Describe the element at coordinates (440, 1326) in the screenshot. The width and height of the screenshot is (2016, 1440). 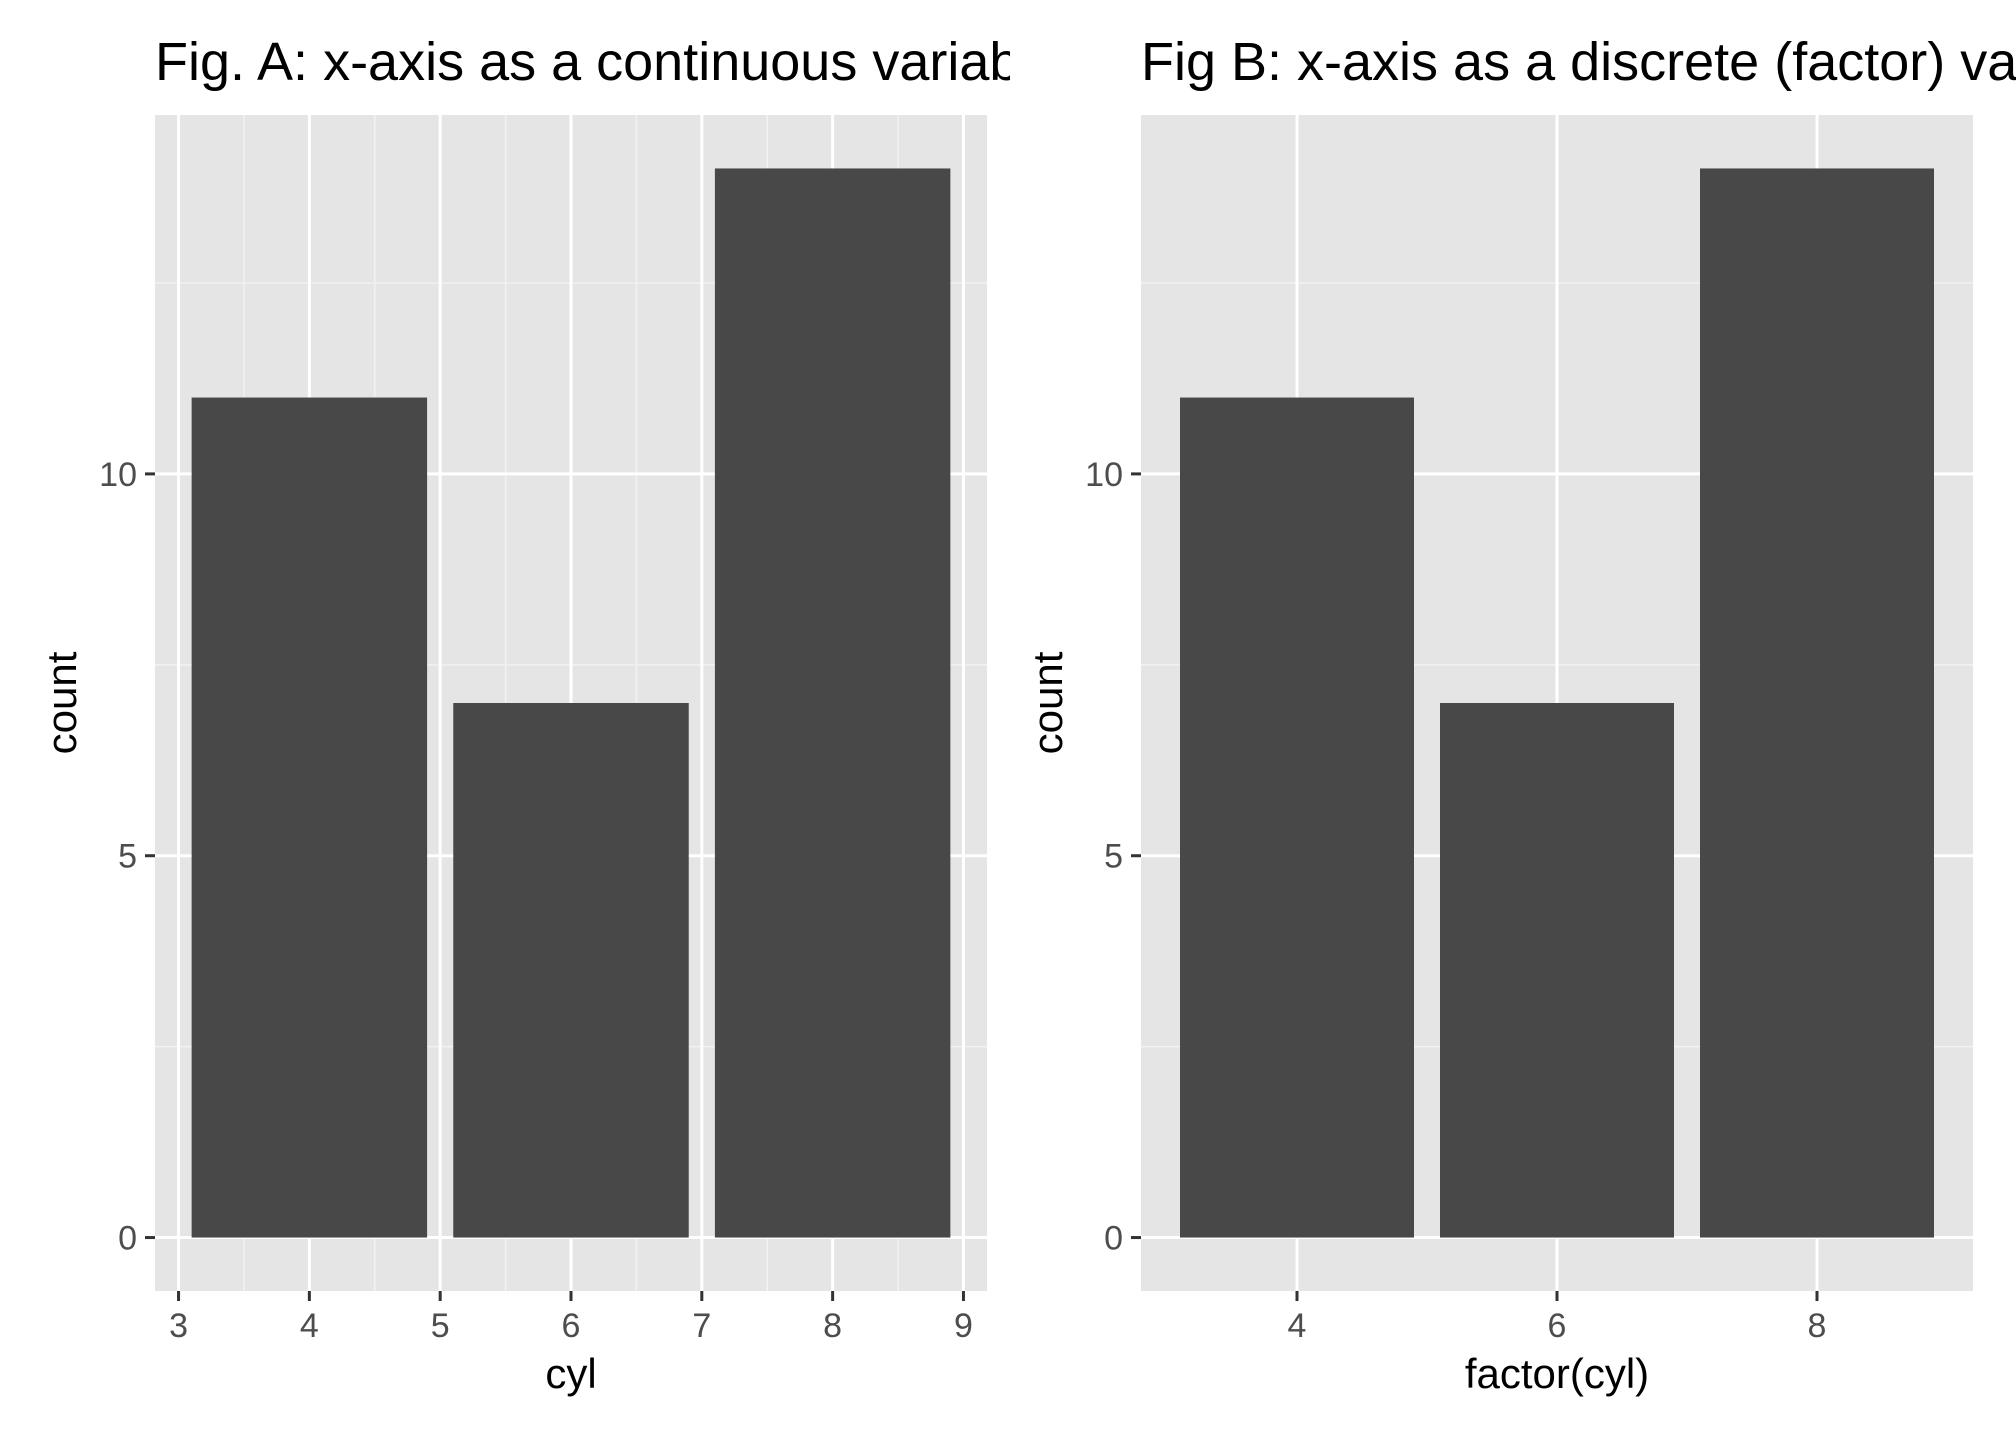
I see `x-tick-label: 5` at that location.